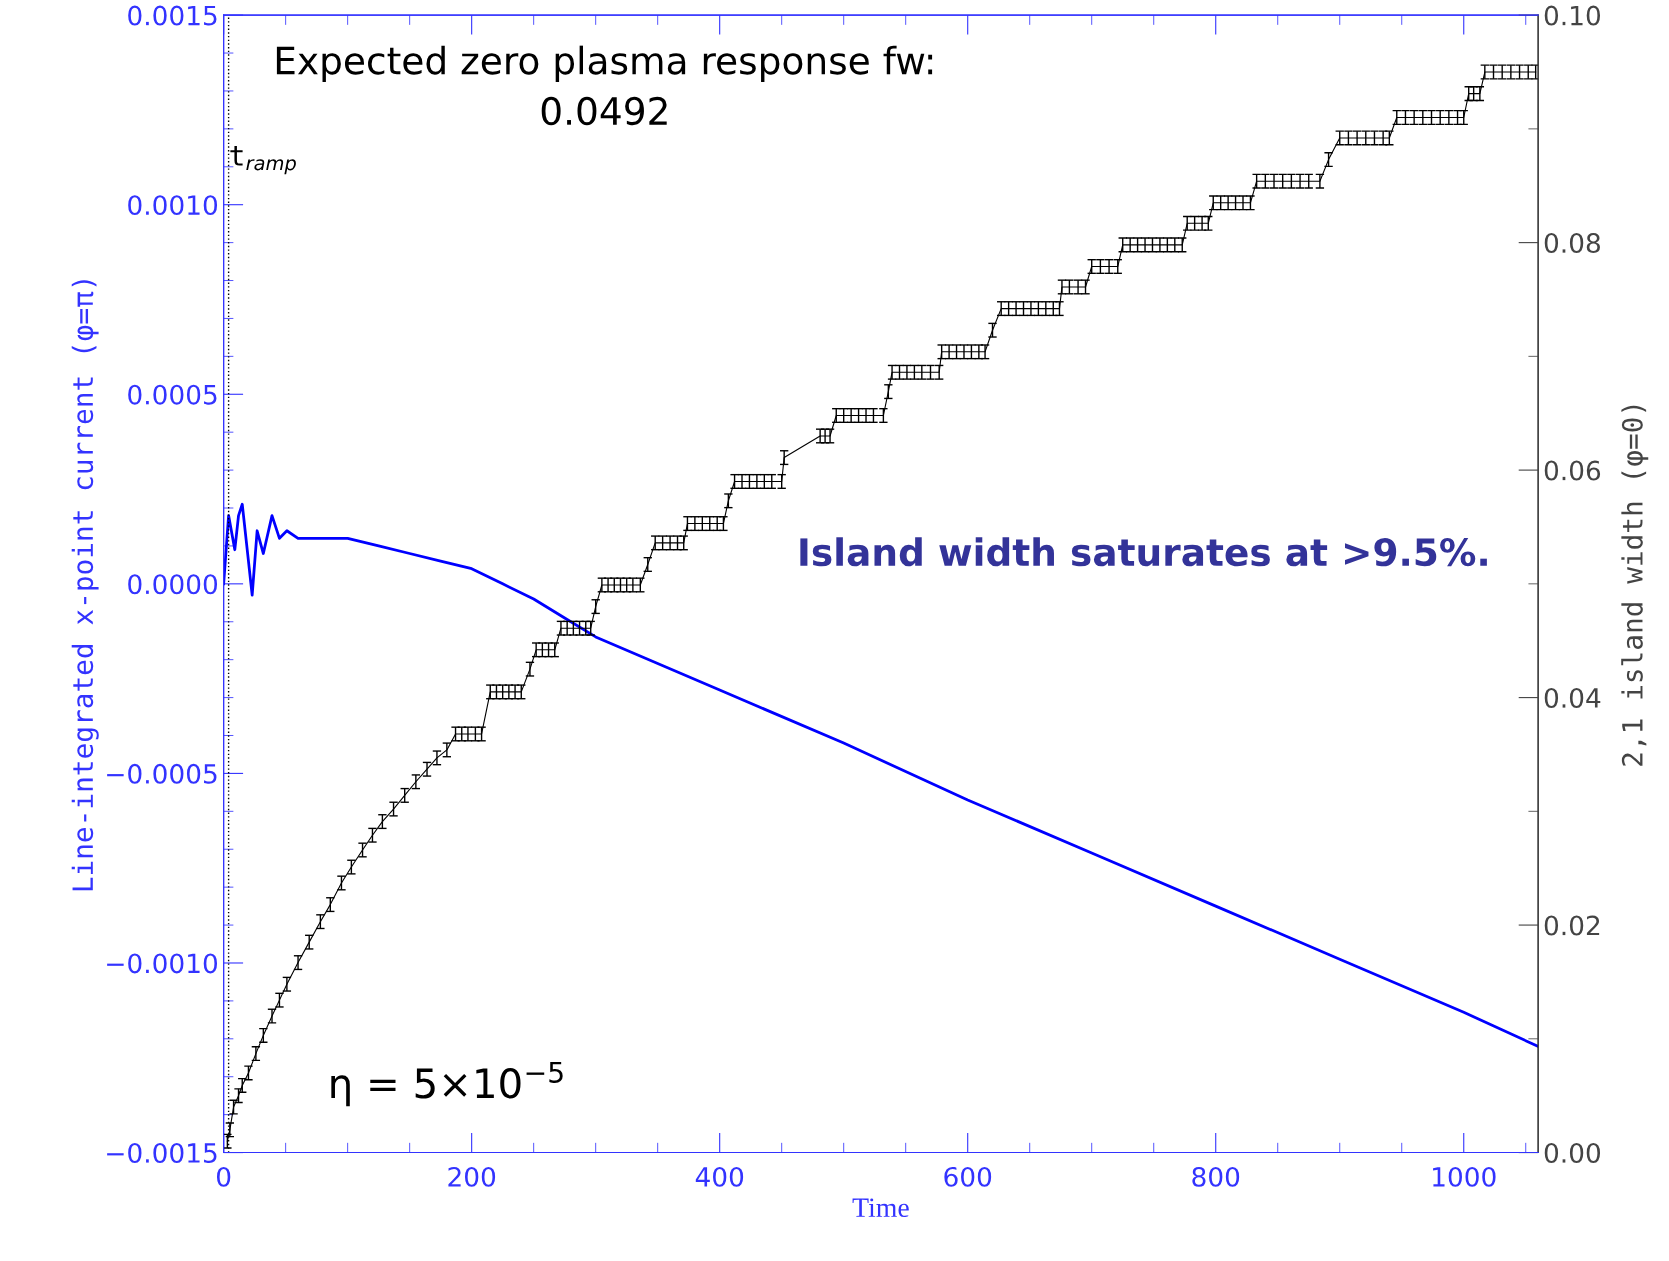 The image size is (1669, 1261). Describe the element at coordinates (172, 15) in the screenshot. I see `y-tick-label: 0.0015` at that location.